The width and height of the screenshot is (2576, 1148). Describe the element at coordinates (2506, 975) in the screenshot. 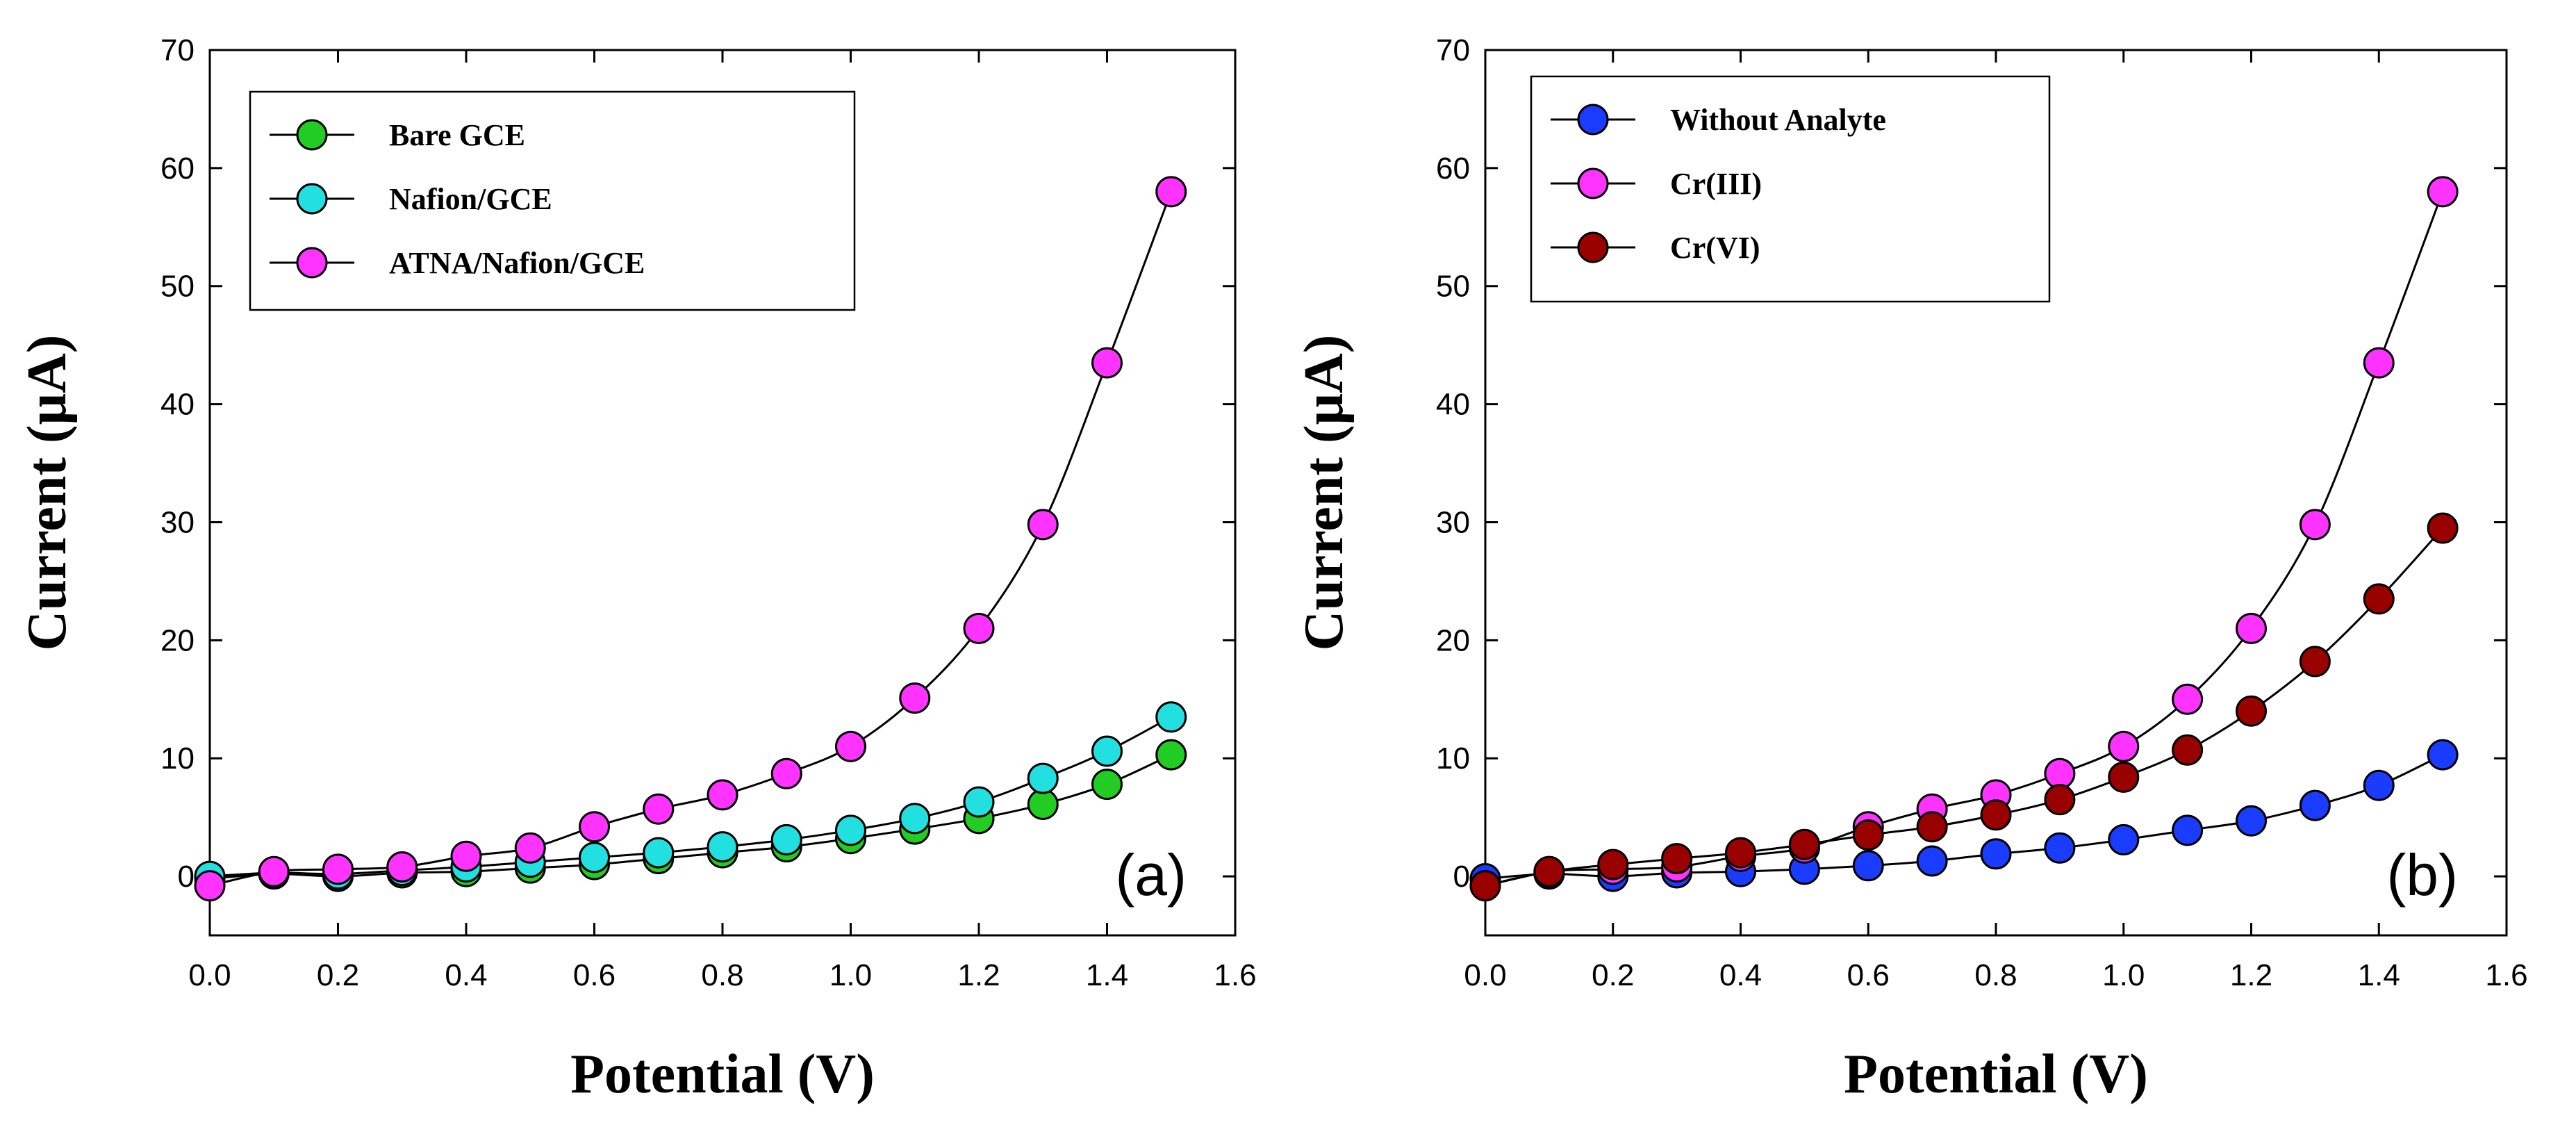

I see `x-tick-label: 1.6` at that location.